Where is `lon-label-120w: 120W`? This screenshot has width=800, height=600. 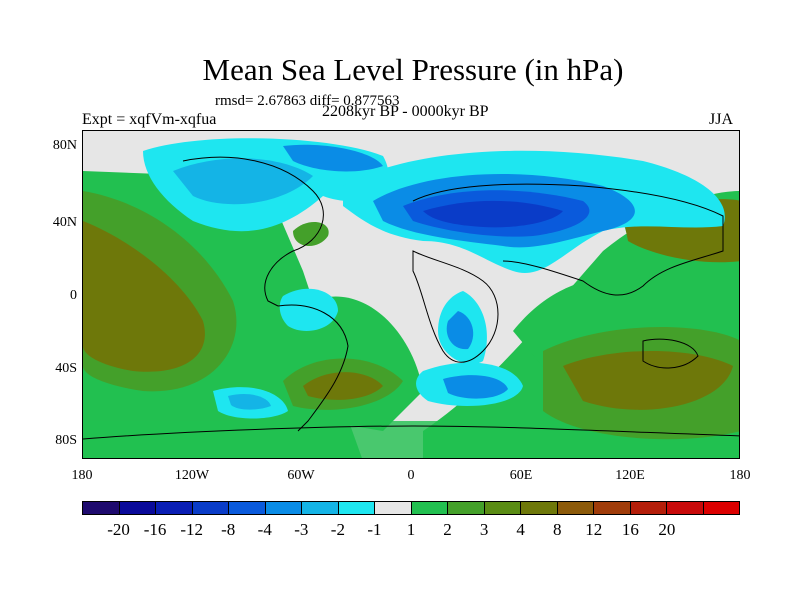 lon-label-120w: 120W is located at coordinates (192, 475).